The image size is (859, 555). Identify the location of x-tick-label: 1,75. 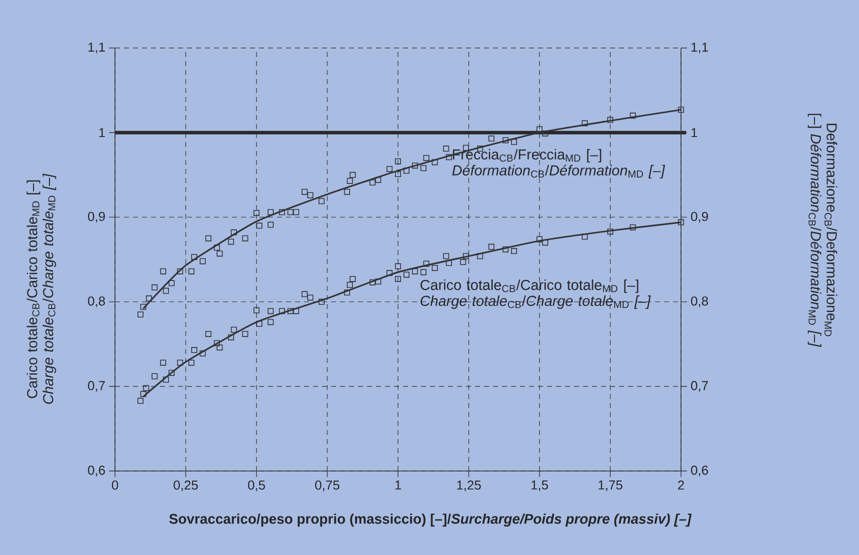
(610, 486).